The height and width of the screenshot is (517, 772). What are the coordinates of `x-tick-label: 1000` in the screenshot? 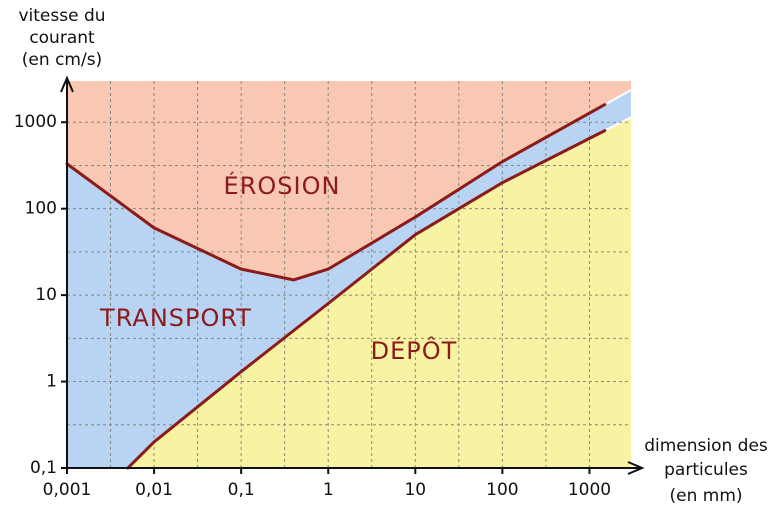 It's located at (589, 490).